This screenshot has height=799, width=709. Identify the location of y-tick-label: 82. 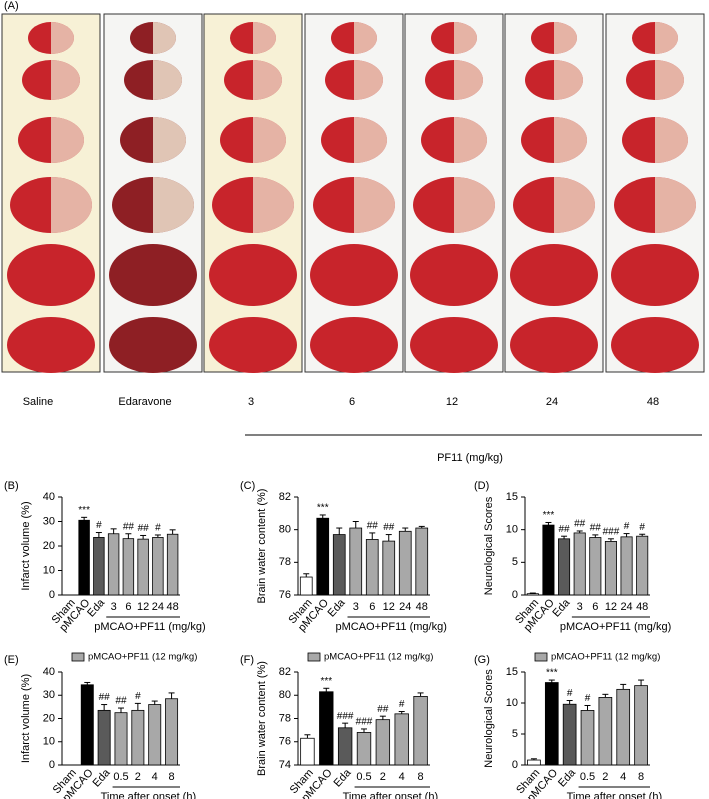
(285, 672).